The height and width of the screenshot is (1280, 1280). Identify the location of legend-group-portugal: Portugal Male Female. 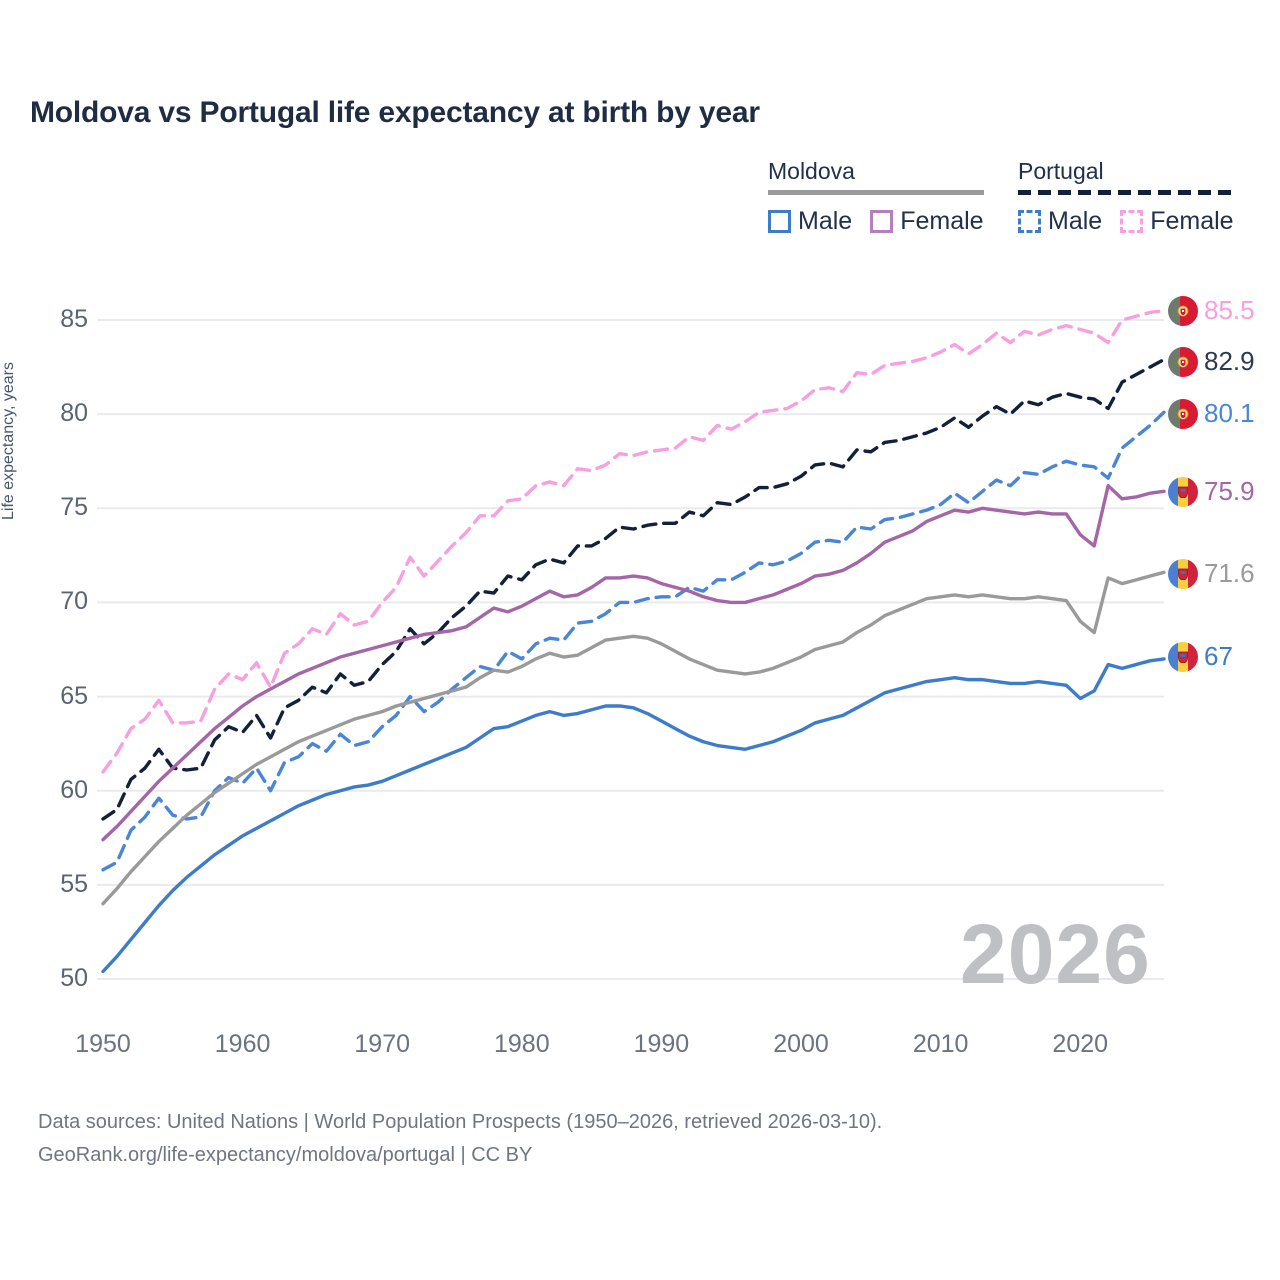
(1126, 197).